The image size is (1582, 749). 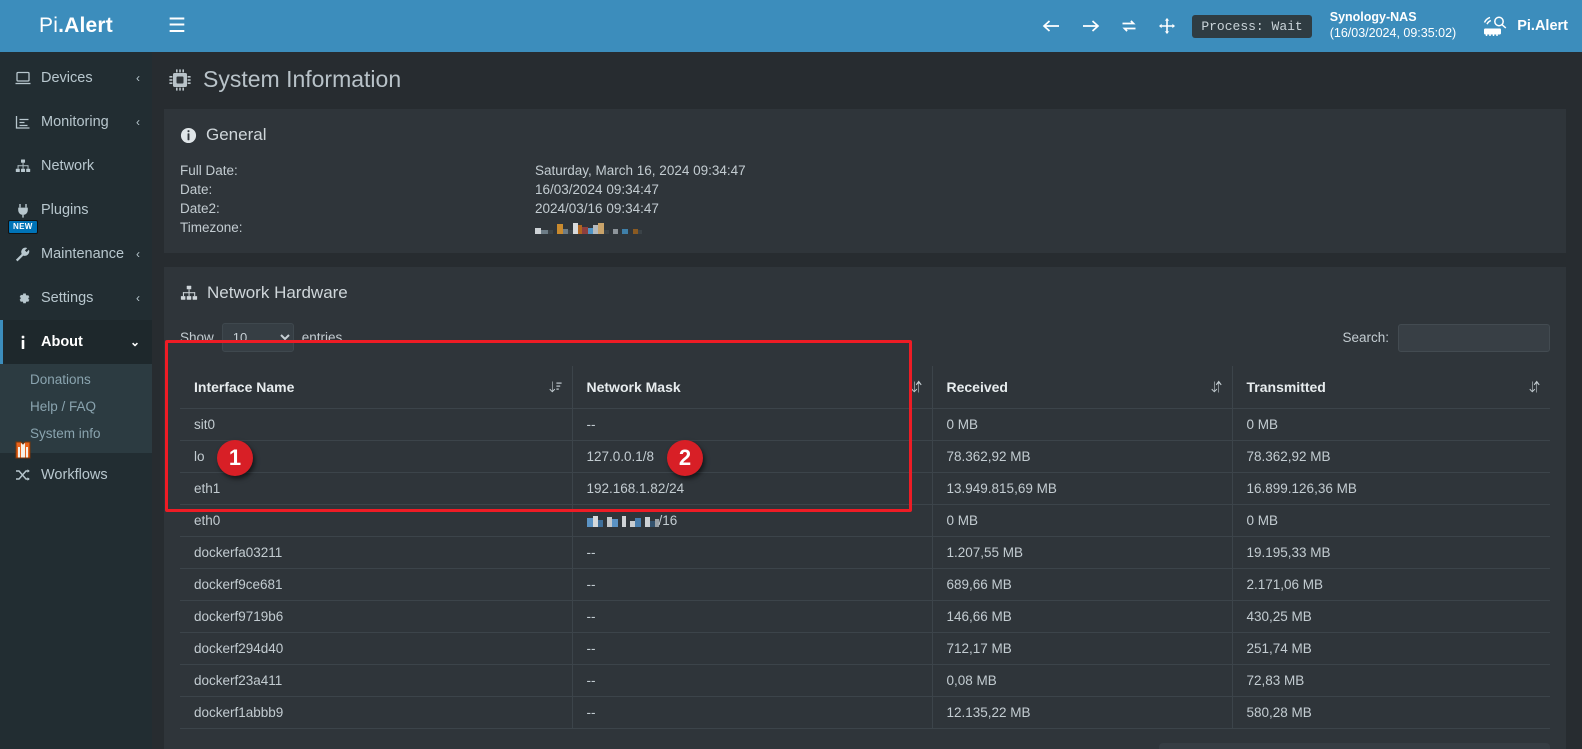 I want to click on chevron-down-icon: ⌄, so click(x=134, y=342).